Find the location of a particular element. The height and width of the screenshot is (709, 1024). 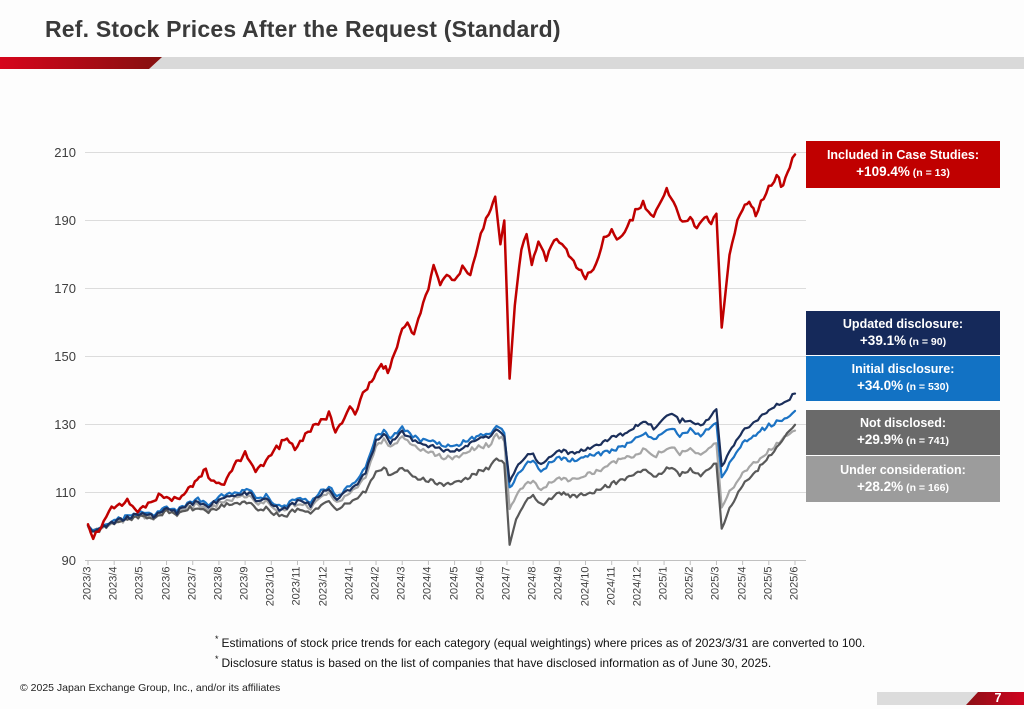

x-tick-label: 2023/3 is located at coordinates (87, 583).